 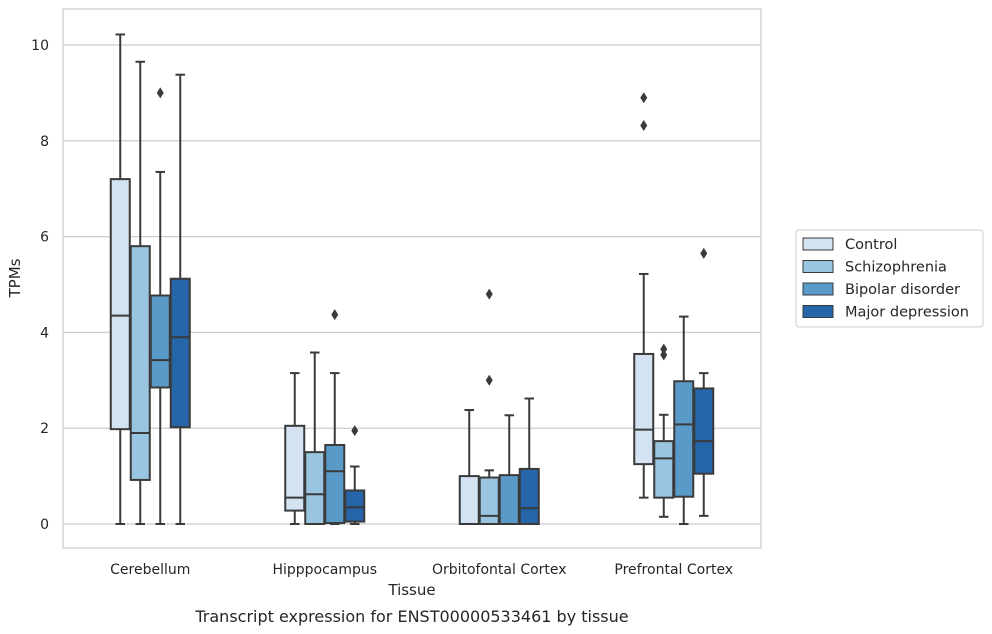 I want to click on legend-item: Major depression, so click(x=885, y=313).